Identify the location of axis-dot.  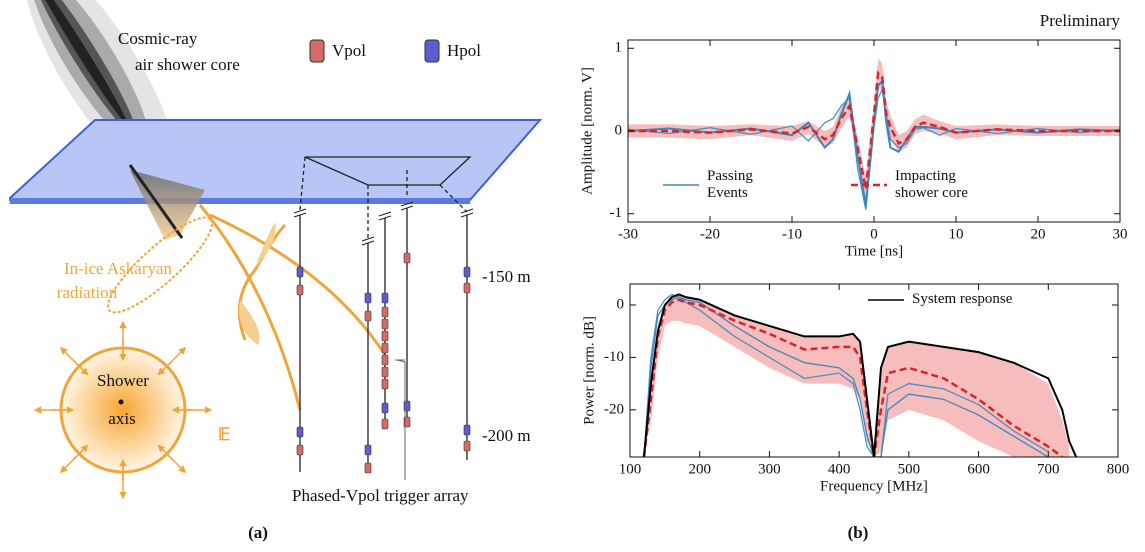
(121, 402).